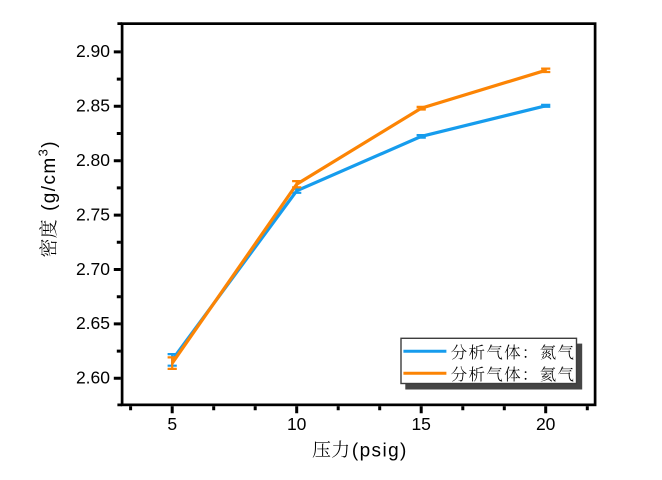 The image size is (662, 480). Describe the element at coordinates (93, 378) in the screenshot. I see `svg-text: 2.60` at that location.